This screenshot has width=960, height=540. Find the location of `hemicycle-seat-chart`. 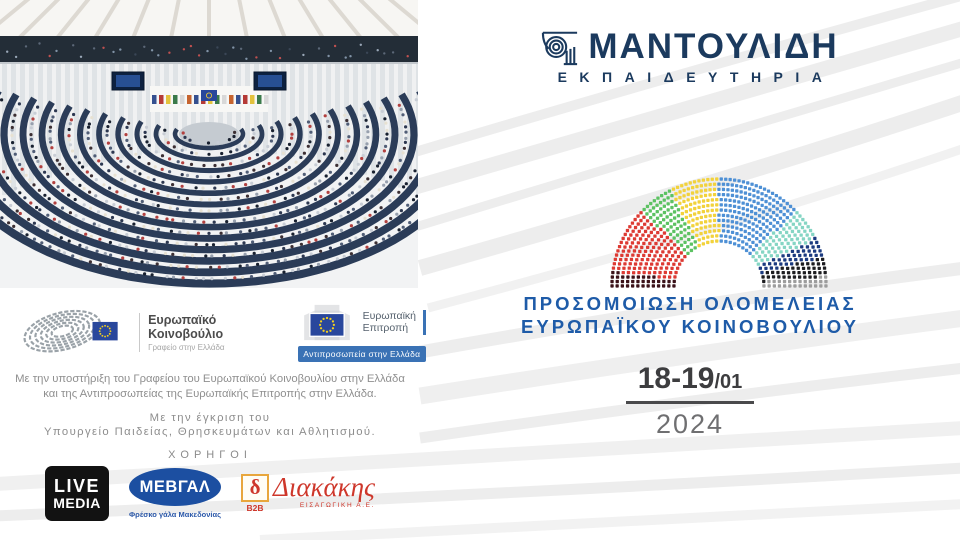

hemicycle-seat-chart is located at coordinates (719, 232).